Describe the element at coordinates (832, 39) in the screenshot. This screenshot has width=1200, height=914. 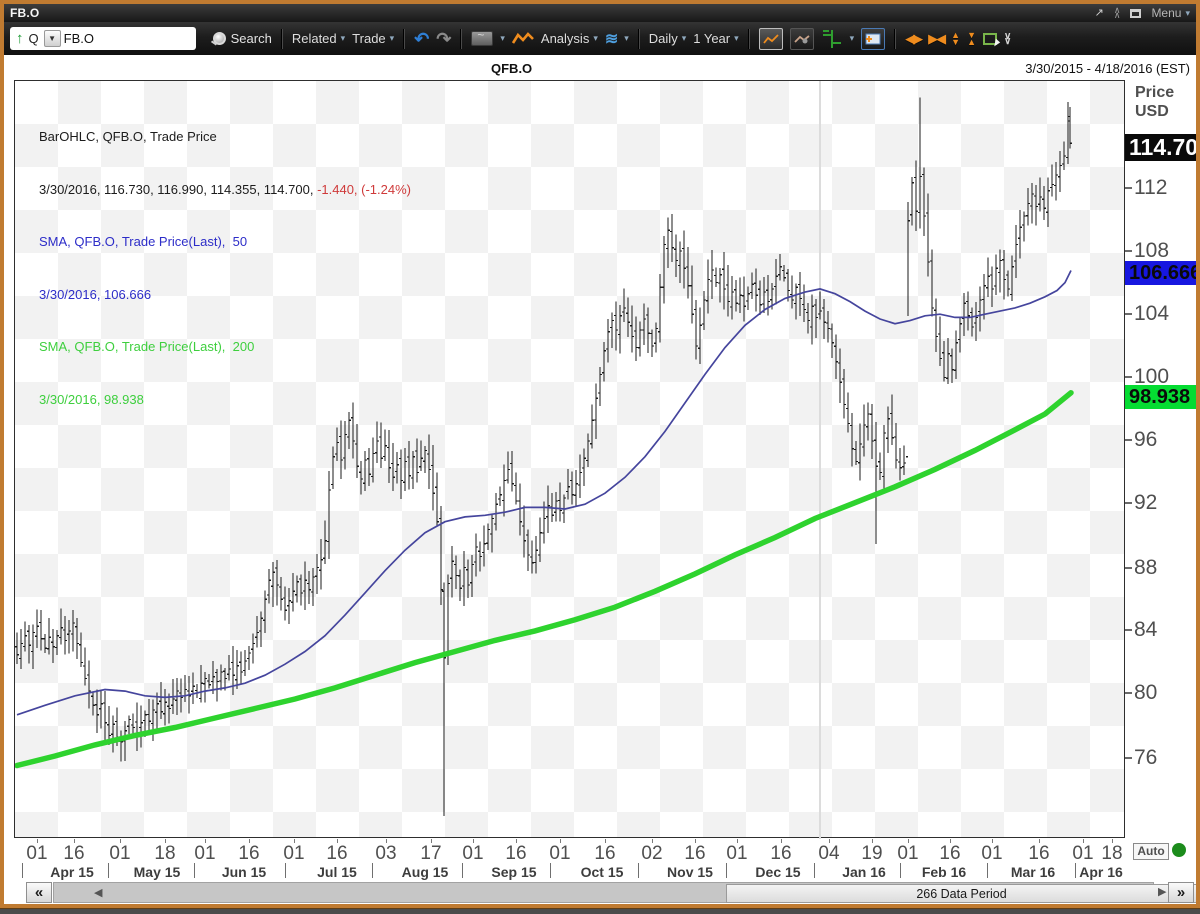
I see `price-level-icon` at that location.